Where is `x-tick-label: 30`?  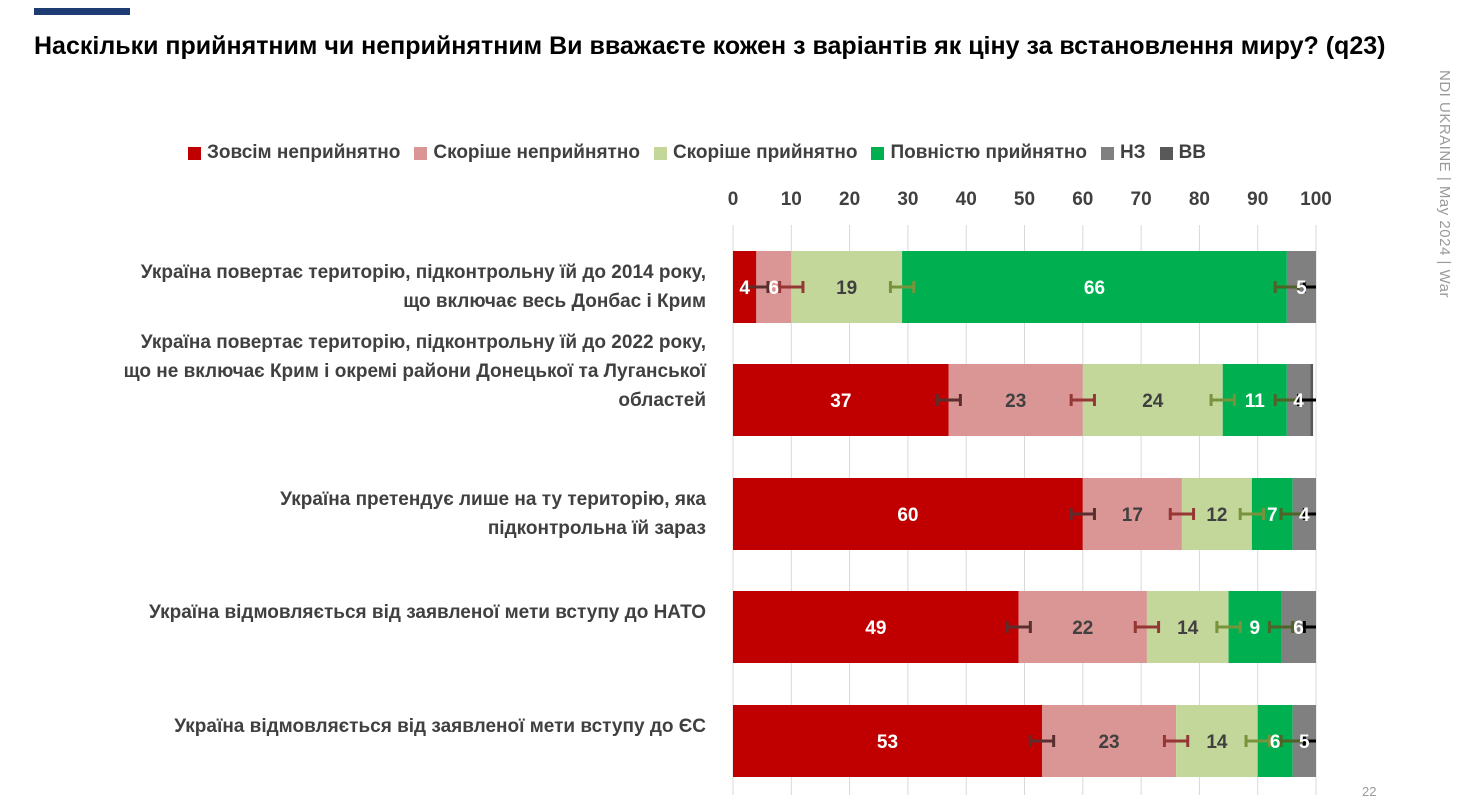 x-tick-label: 30 is located at coordinates (907, 199).